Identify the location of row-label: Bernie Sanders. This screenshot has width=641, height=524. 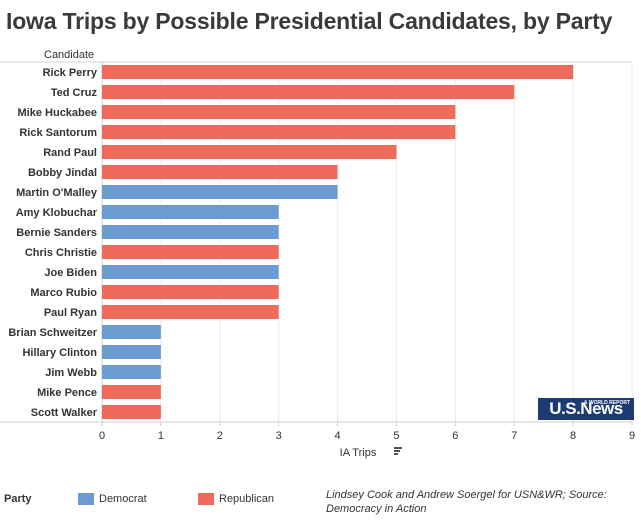
(56, 233).